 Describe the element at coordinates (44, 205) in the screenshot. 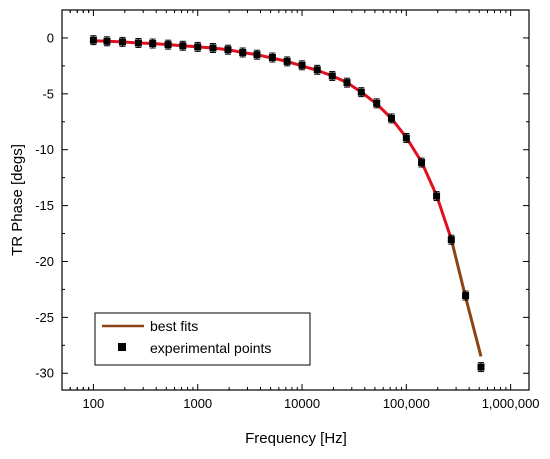

I see `y-tick-label: -15` at that location.